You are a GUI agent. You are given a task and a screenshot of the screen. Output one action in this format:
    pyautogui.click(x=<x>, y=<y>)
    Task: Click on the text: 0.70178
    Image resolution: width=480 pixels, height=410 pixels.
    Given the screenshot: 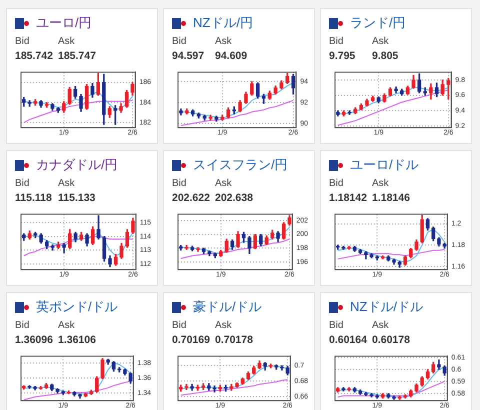 What is the action you would take?
    pyautogui.click(x=234, y=340)
    